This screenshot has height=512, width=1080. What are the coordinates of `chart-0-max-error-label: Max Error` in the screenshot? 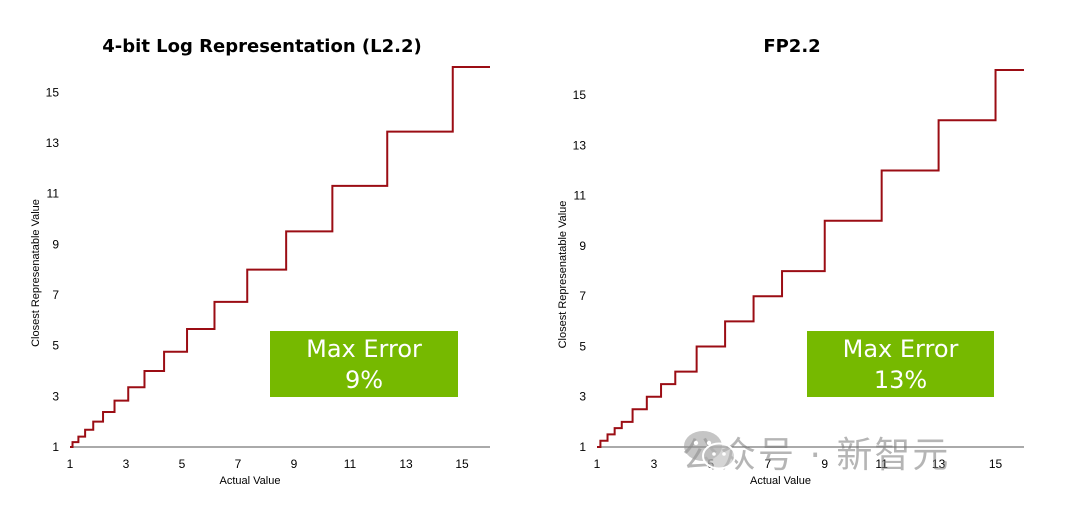 It's located at (364, 349).